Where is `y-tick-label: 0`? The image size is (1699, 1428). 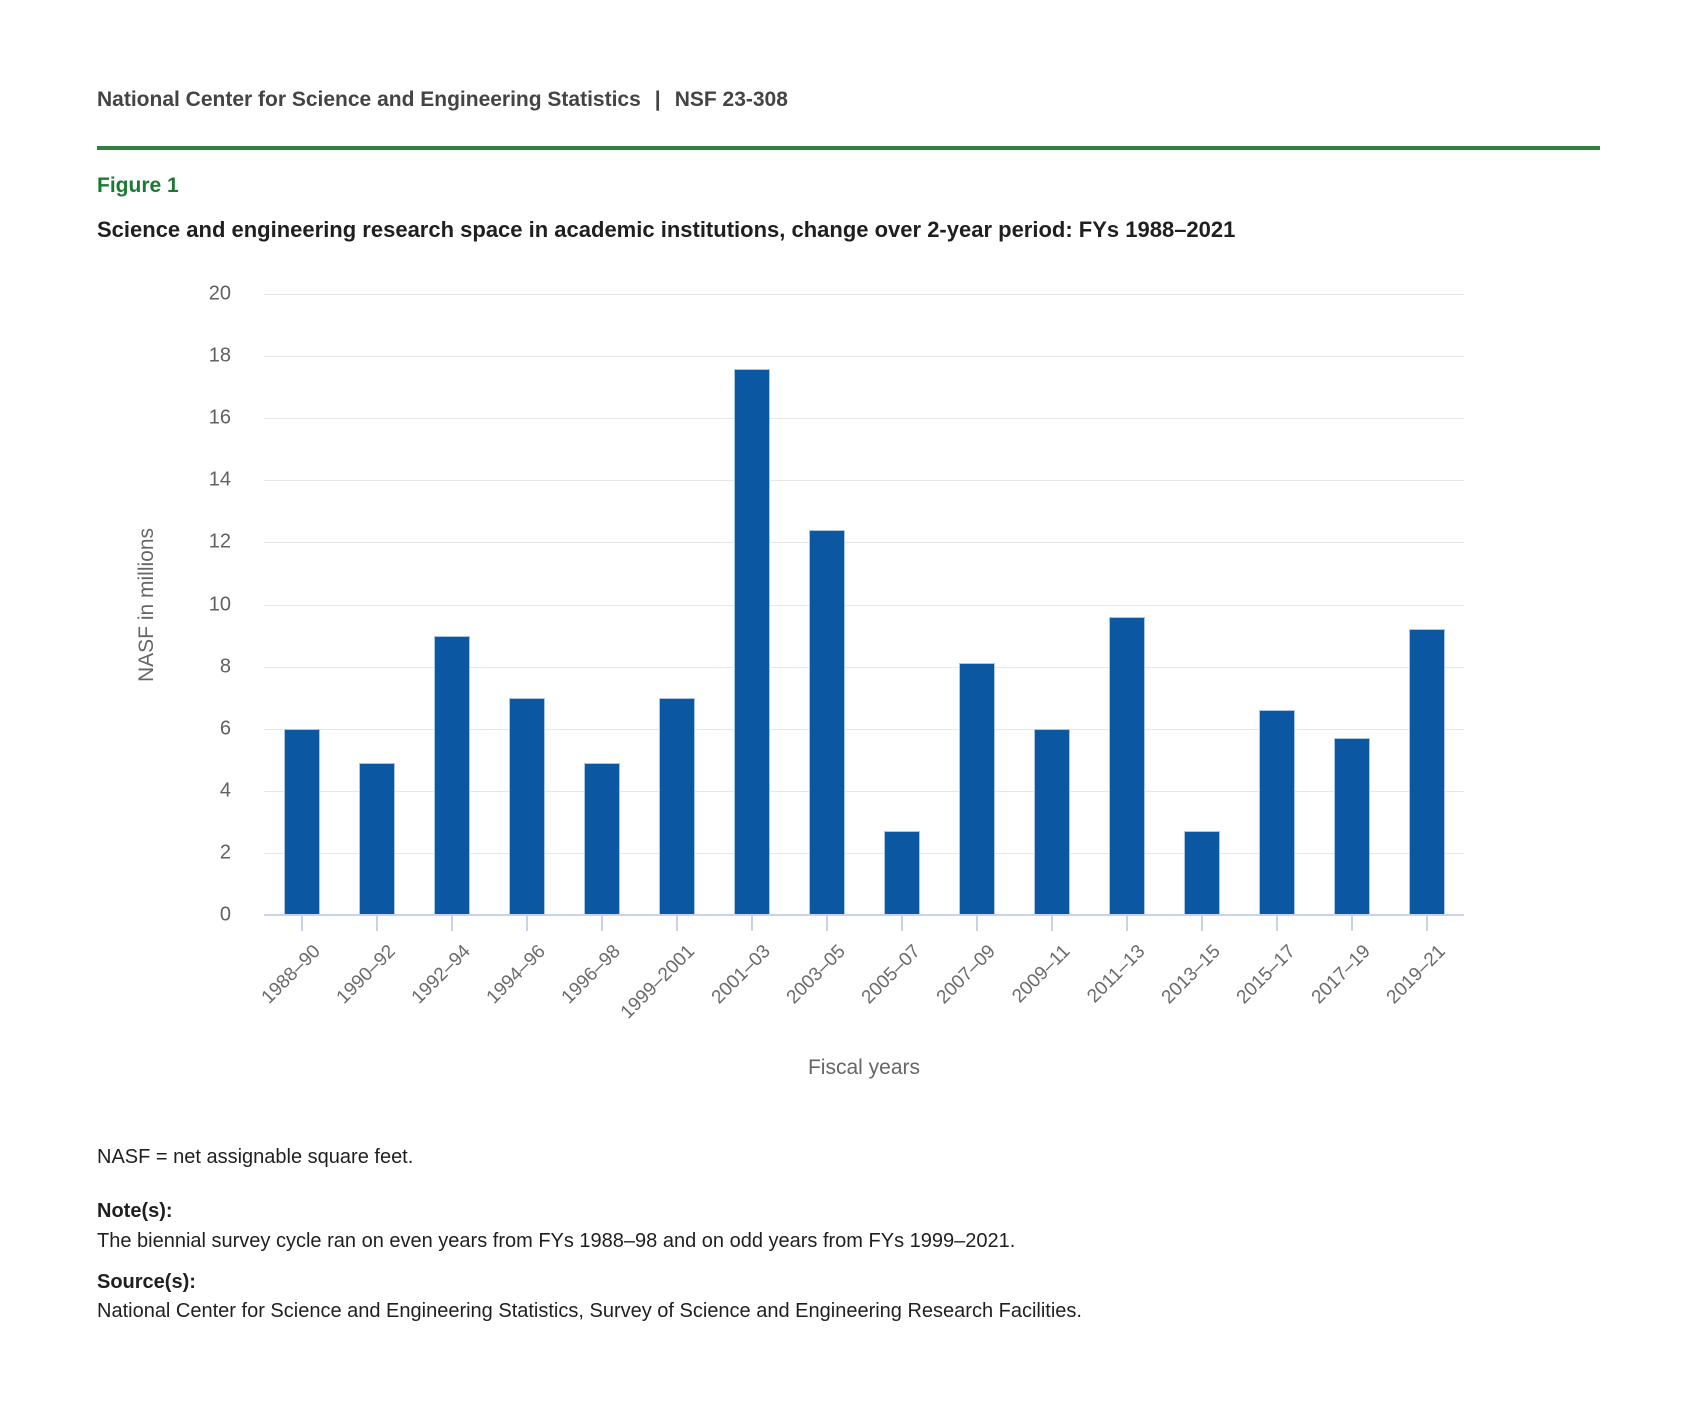 y-tick-label: 0 is located at coordinates (225, 914).